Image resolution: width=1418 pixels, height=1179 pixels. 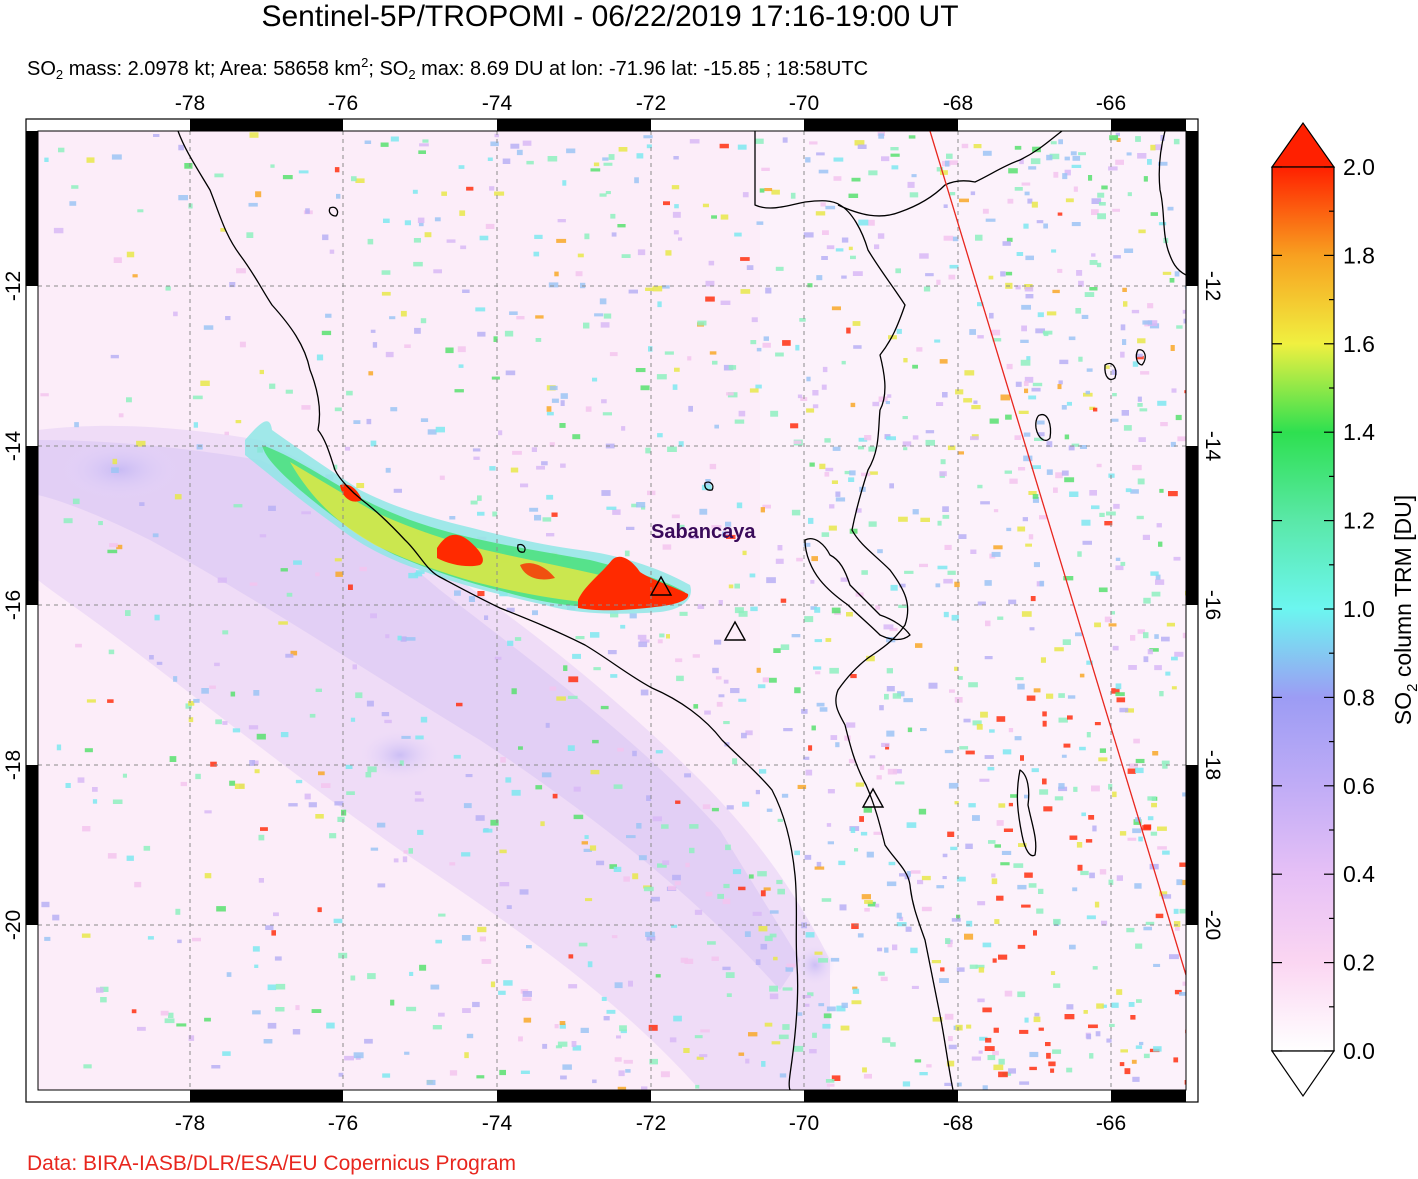 I want to click on frame-bar, so click(x=32, y=525).